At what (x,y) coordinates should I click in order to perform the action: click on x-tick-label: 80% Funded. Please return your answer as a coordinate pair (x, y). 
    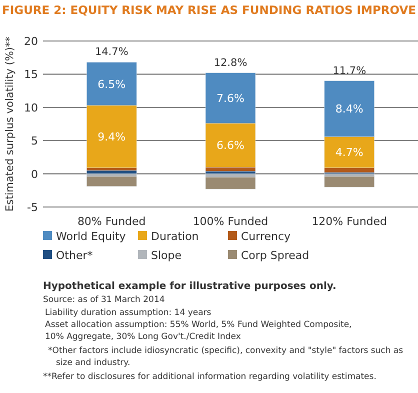
    Looking at the image, I should click on (111, 221).